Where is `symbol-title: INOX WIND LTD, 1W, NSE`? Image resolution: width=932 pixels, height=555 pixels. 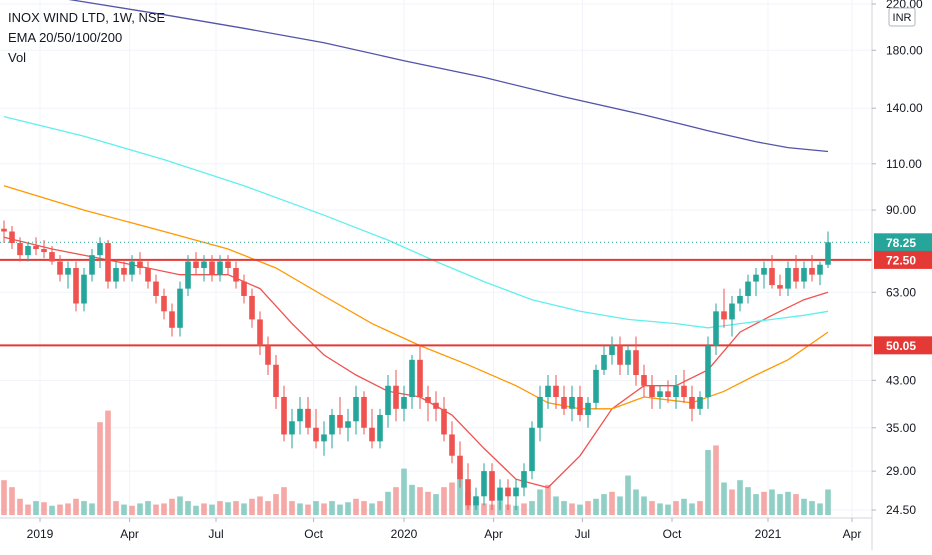
symbol-title: INOX WIND LTD, 1W, NSE is located at coordinates (87, 17).